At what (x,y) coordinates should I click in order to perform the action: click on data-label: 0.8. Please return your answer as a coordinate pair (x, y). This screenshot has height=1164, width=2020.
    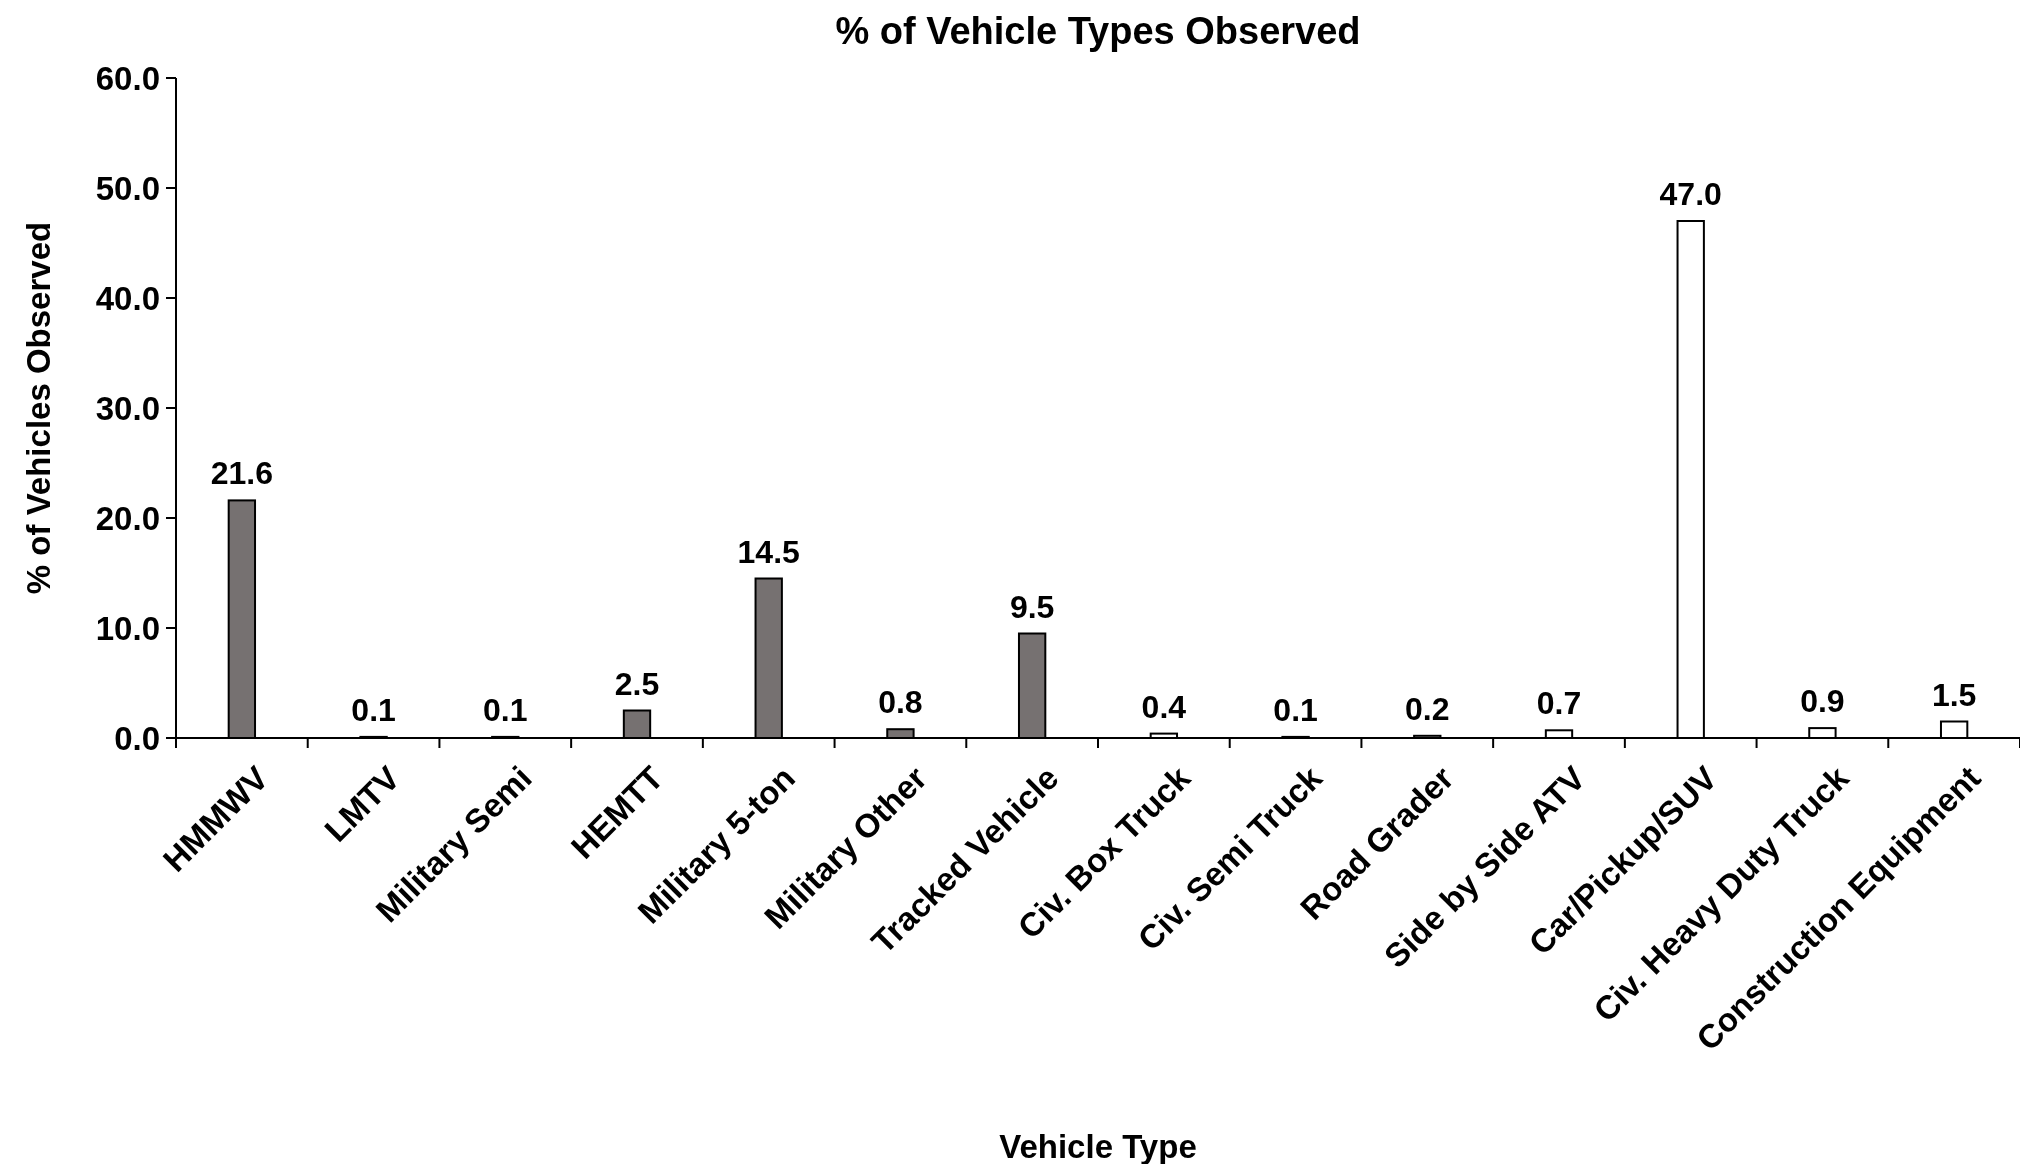
    Looking at the image, I should click on (900, 702).